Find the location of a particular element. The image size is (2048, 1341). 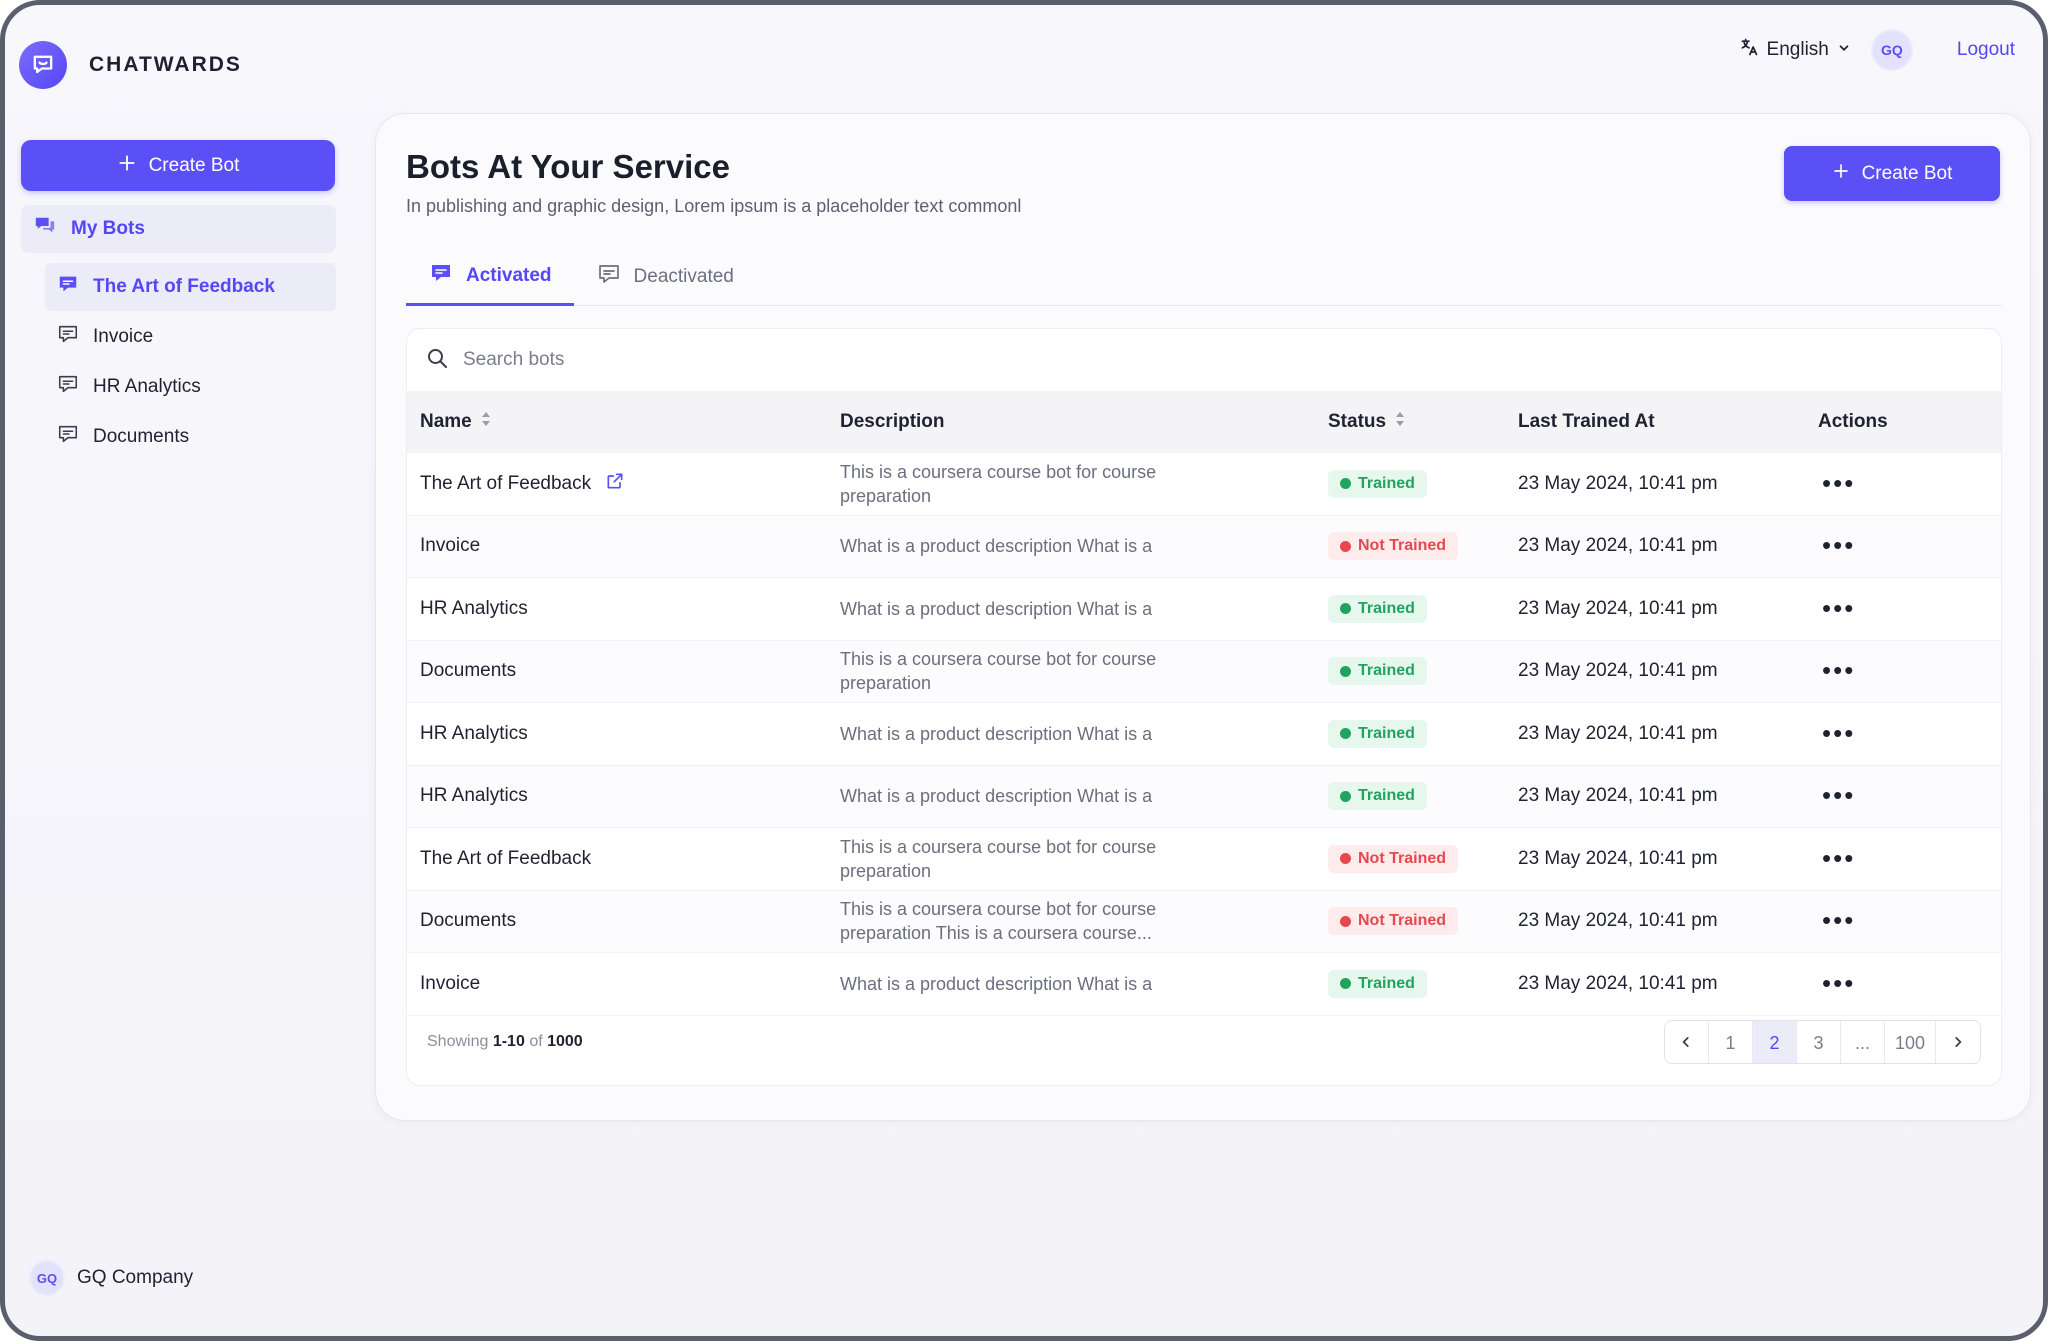

sidebar-item-documents: Documents is located at coordinates (190, 437).